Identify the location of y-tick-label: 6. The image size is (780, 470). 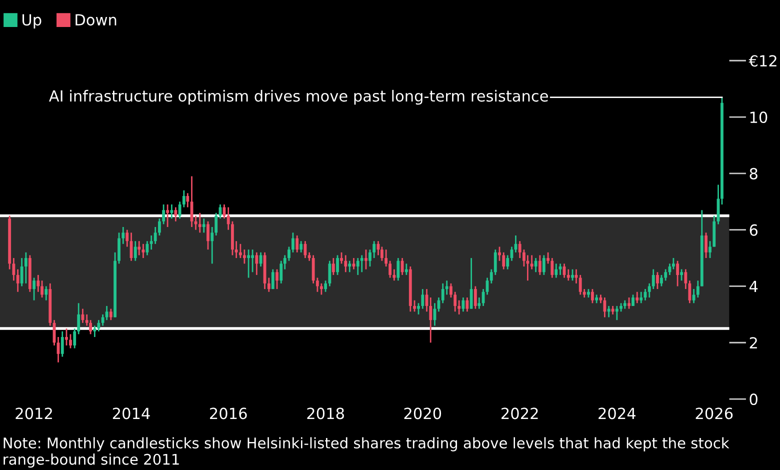
(754, 230).